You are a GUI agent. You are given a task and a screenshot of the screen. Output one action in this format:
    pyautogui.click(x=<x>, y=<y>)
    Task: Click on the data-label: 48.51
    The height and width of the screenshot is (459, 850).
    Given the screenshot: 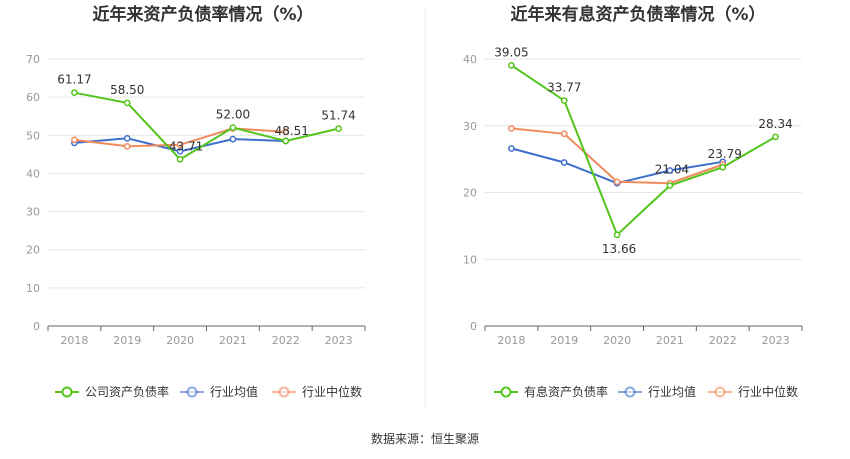 What is the action you would take?
    pyautogui.click(x=292, y=131)
    